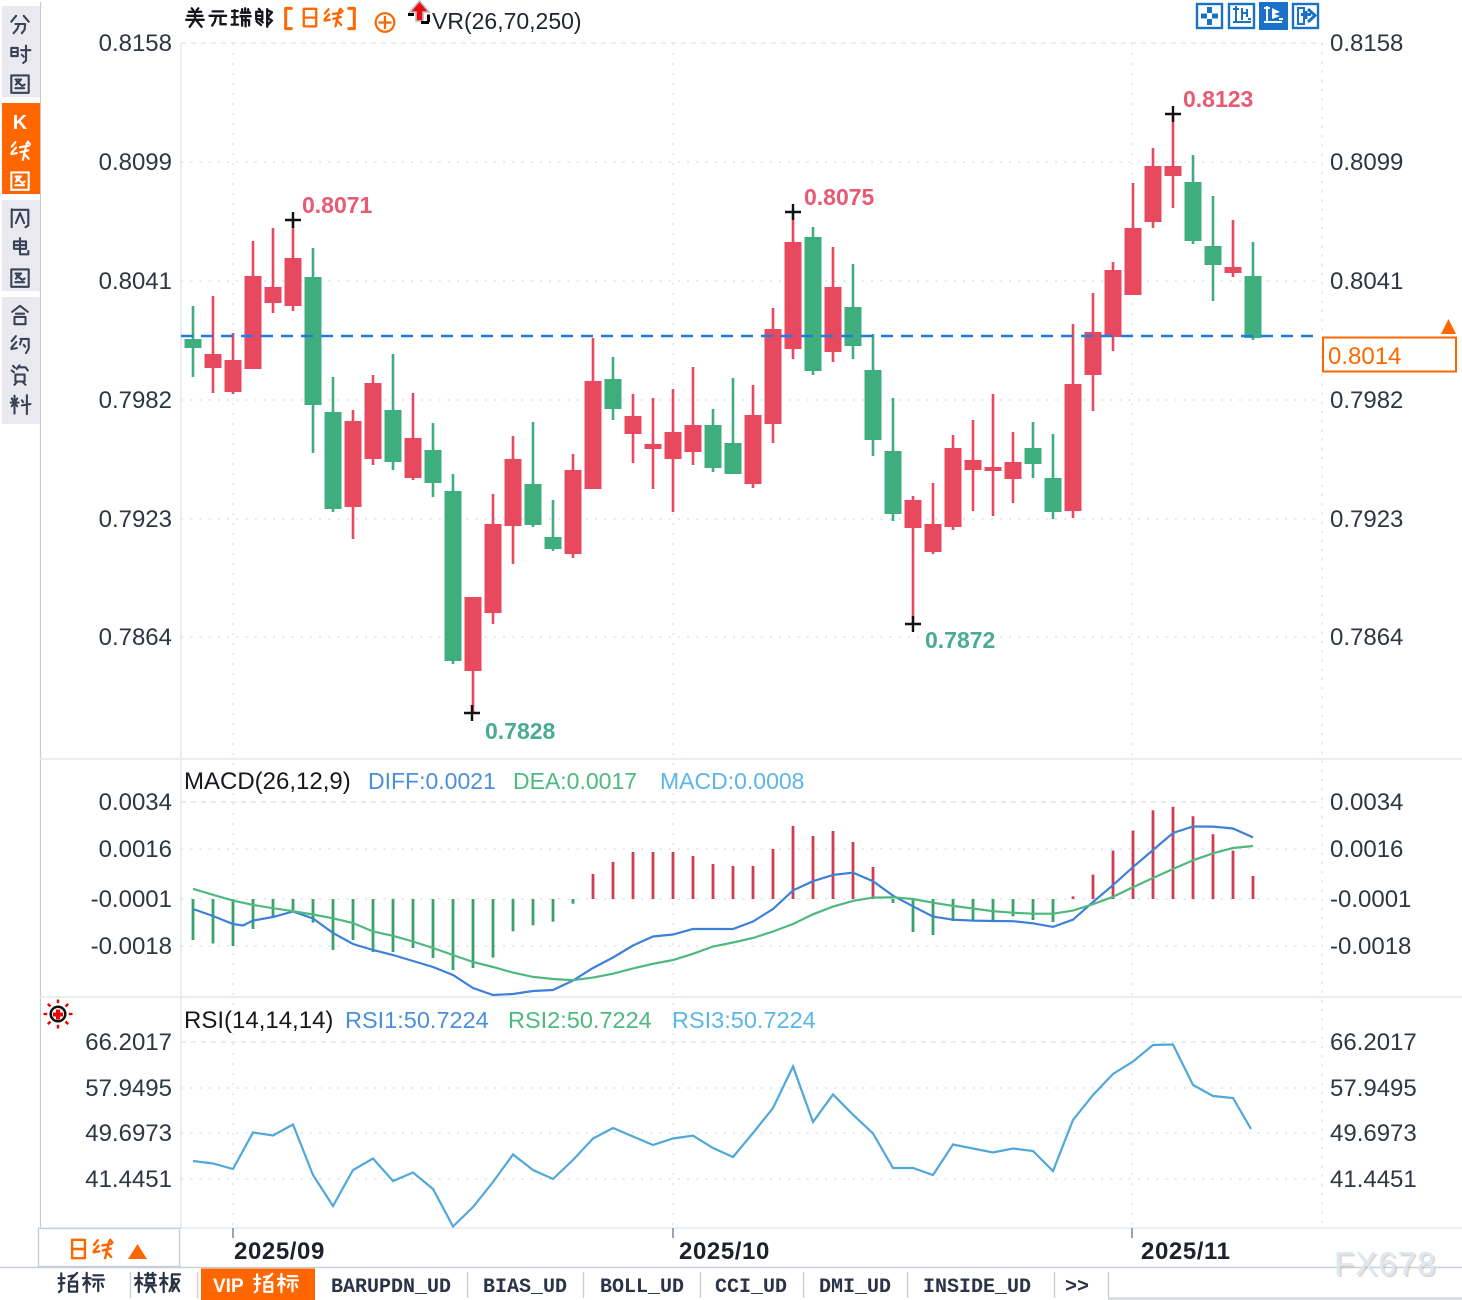  Describe the element at coordinates (228, 1286) in the screenshot. I see `svg-text: VIP` at that location.